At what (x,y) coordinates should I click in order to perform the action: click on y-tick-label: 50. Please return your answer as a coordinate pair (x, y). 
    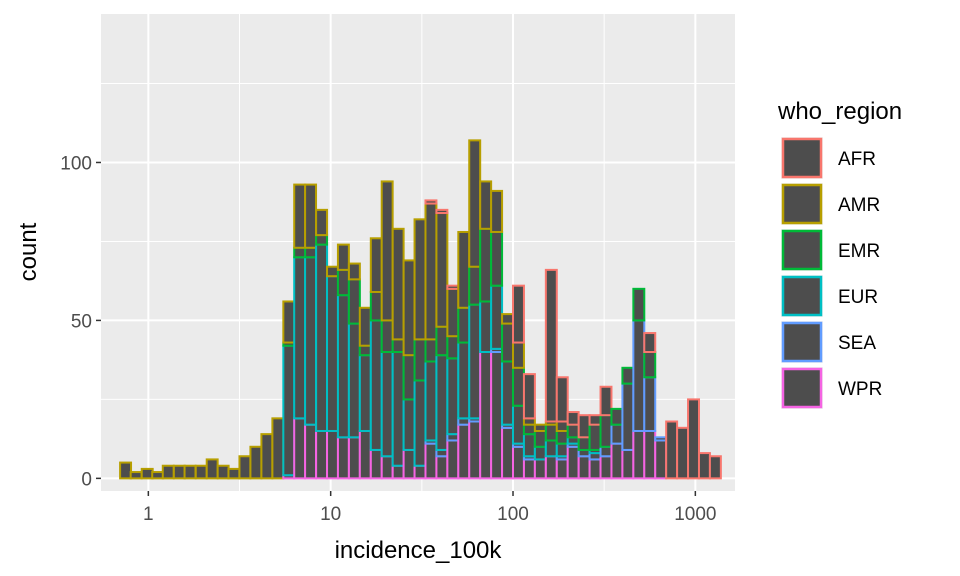
    Looking at the image, I should click on (81, 321).